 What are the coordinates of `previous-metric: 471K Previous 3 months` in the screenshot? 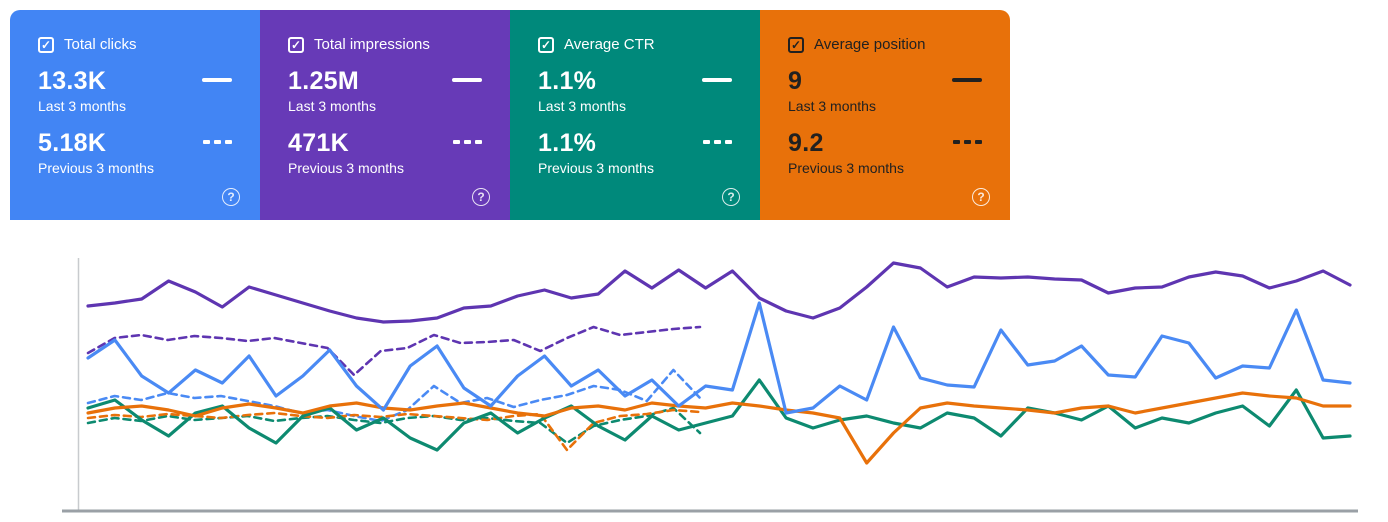 It's located at (385, 153).